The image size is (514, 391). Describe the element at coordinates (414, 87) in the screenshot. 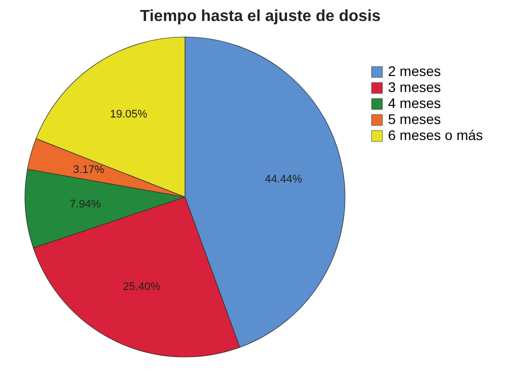

I see `legend-label: 3 meses` at that location.